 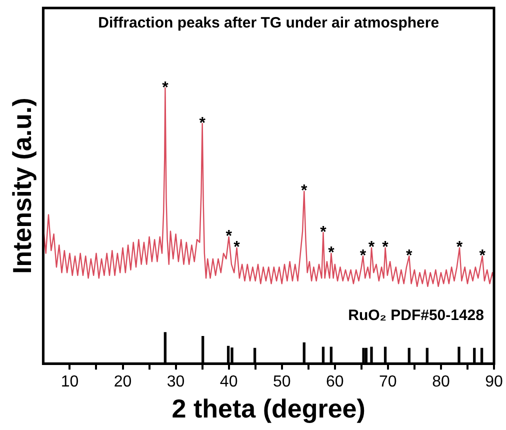 I want to click on x-tick-label: 20, so click(x=123, y=382).